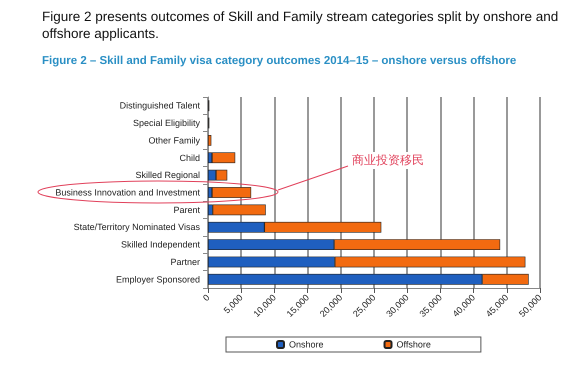 The width and height of the screenshot is (575, 366). I want to click on y-tick-label: Special Eligibility, so click(166, 123).